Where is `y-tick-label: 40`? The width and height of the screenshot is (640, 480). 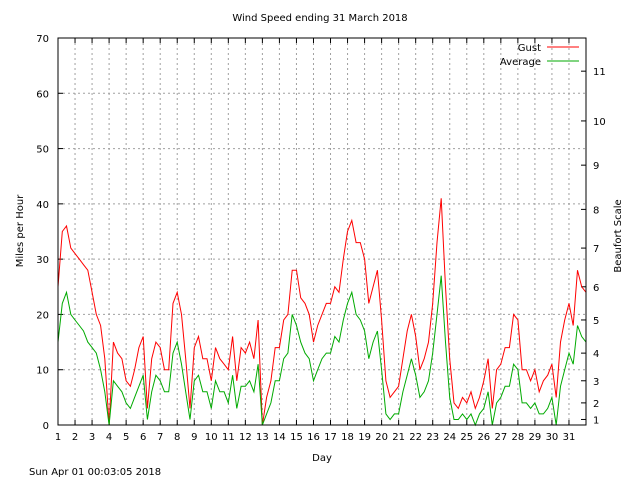
y-tick-label: 40 is located at coordinates (42, 205).